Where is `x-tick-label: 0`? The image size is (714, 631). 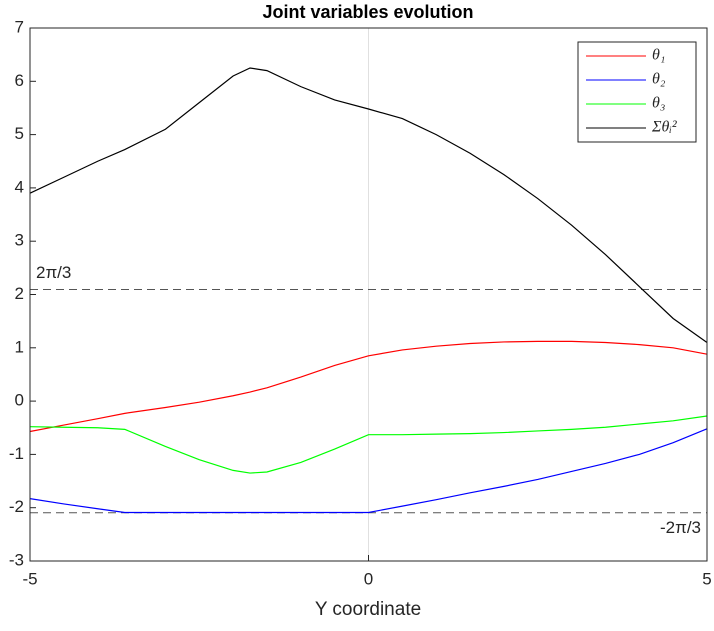 x-tick-label: 0 is located at coordinates (368, 578).